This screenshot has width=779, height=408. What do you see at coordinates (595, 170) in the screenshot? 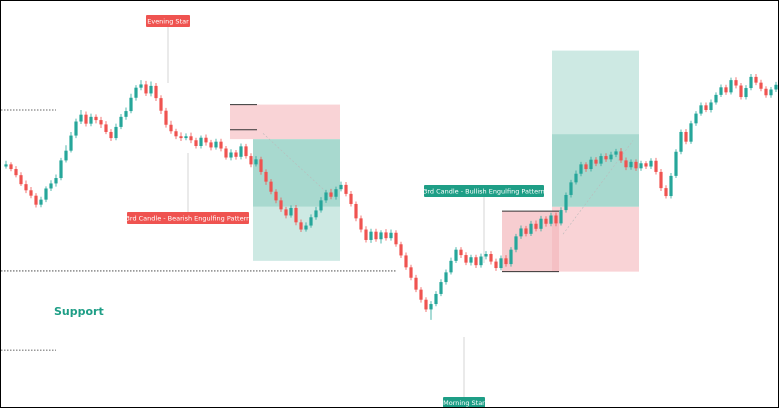
I see `long-target-zone` at bounding box center [595, 170].